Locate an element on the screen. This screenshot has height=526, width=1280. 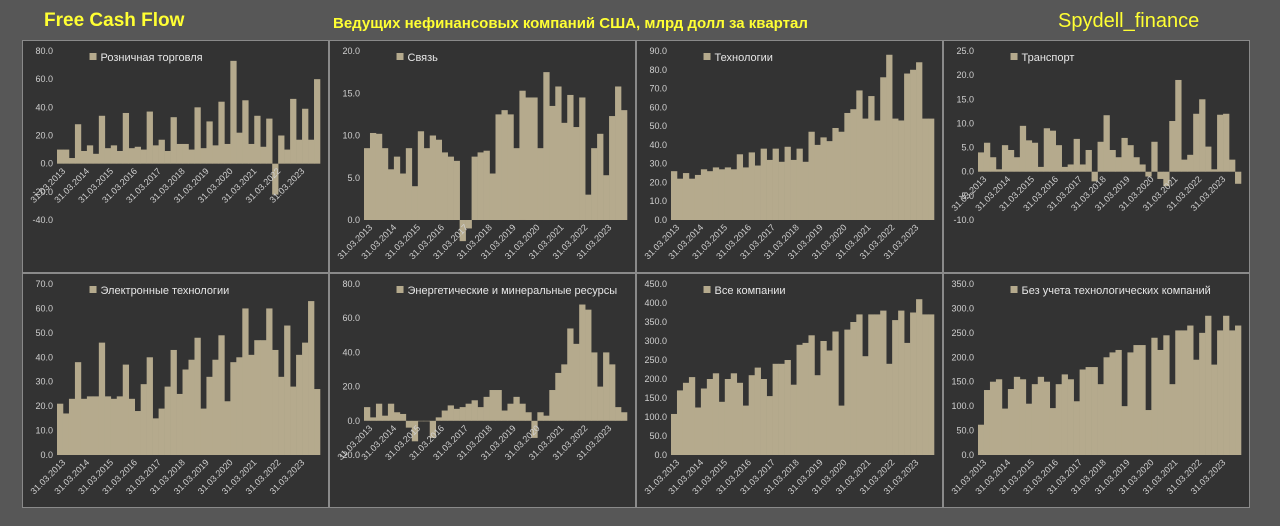
y-tick-label: 5.0 is located at coordinates (967, 148).